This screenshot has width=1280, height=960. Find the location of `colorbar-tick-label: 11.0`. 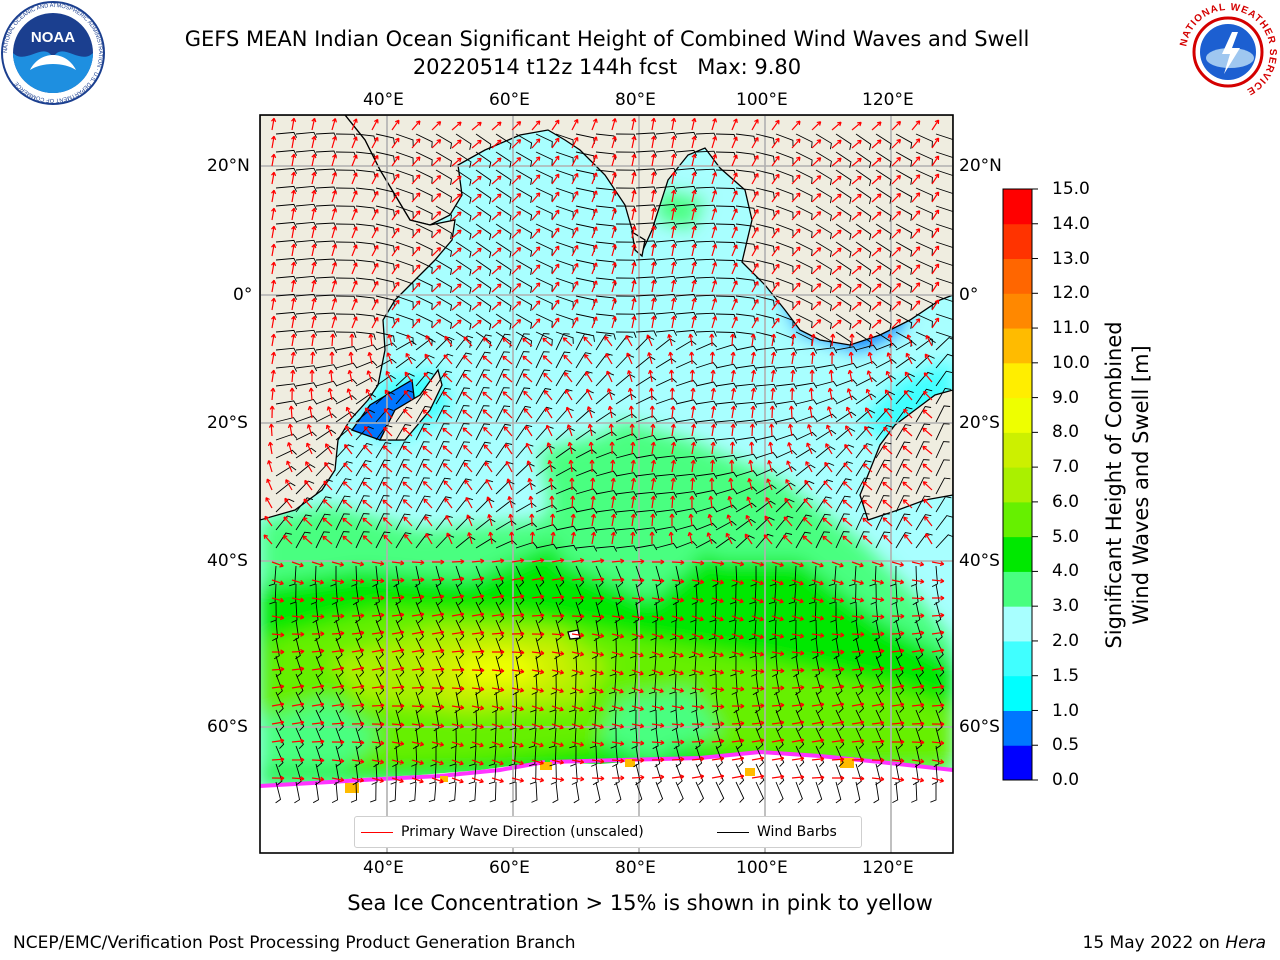

colorbar-tick-label: 11.0 is located at coordinates (1071, 328).